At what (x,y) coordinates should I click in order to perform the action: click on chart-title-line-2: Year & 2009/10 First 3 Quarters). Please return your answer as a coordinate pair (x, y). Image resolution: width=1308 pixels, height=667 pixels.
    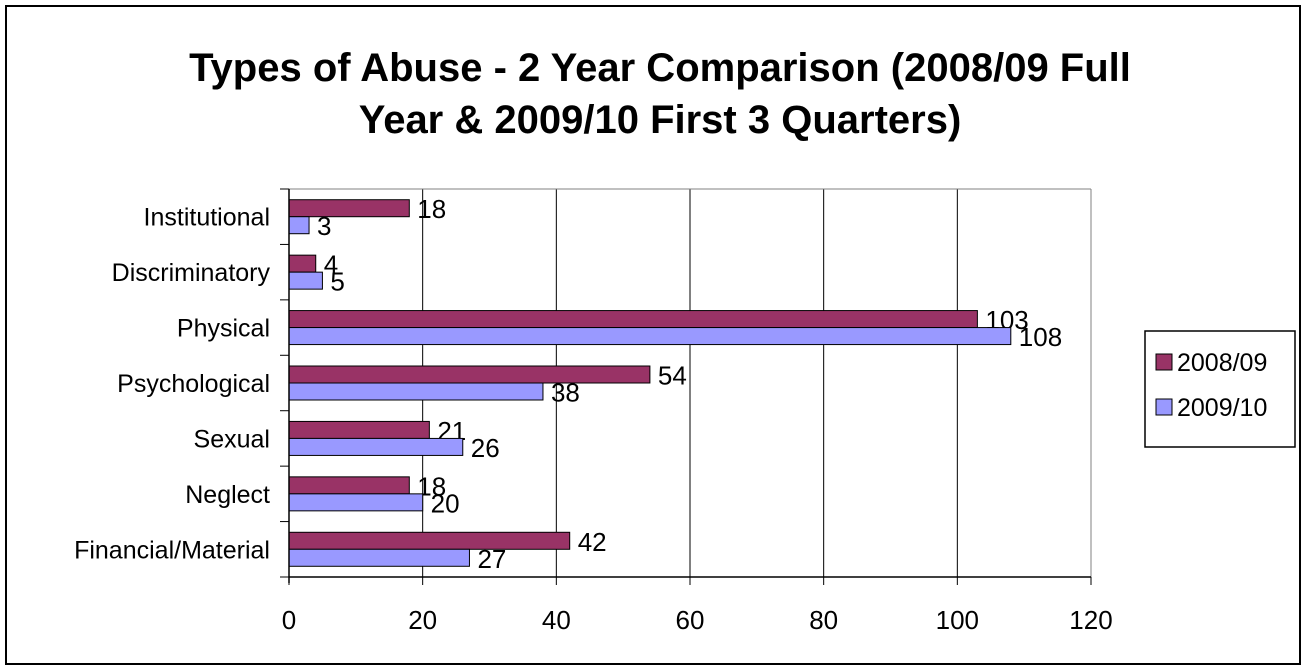
    Looking at the image, I should click on (660, 120).